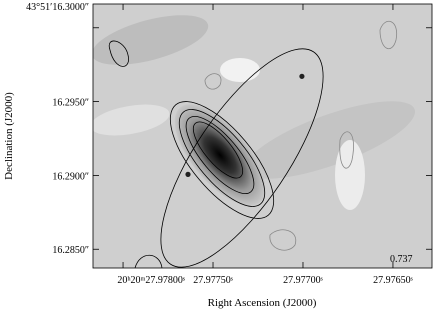 Image resolution: width=436 pixels, height=323 pixels. Describe the element at coordinates (57, 7) in the screenshot. I see `y-tick-label: 43°51′16.3000″` at that location.